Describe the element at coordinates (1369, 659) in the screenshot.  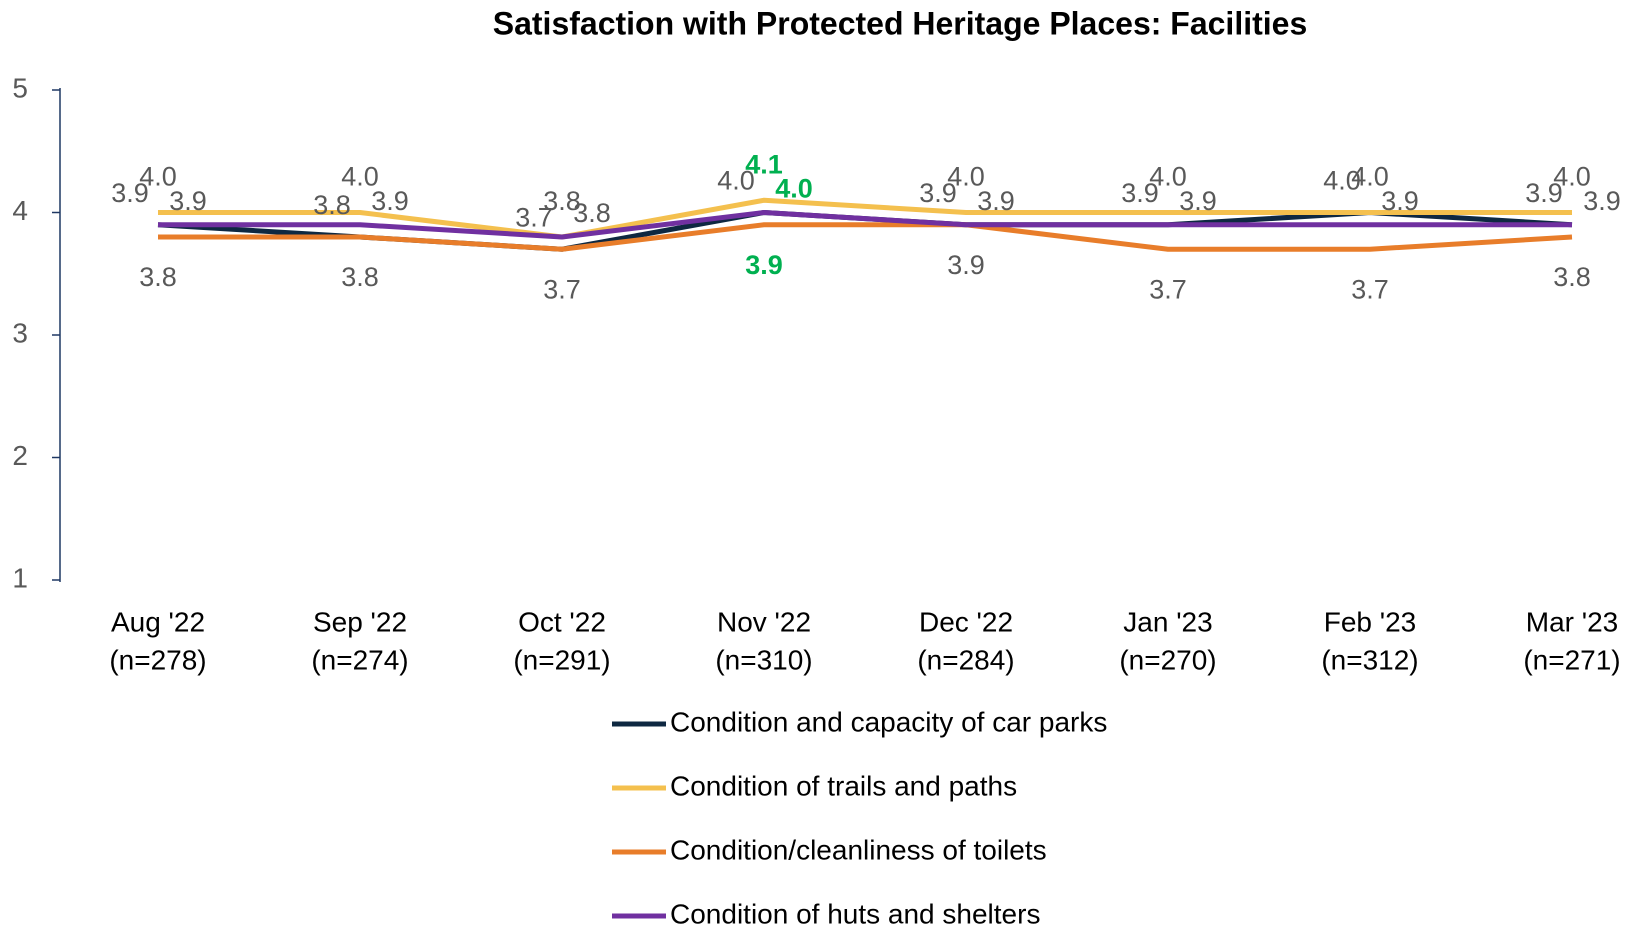
I see `x-tick-sample-size: (n=312)` at that location.